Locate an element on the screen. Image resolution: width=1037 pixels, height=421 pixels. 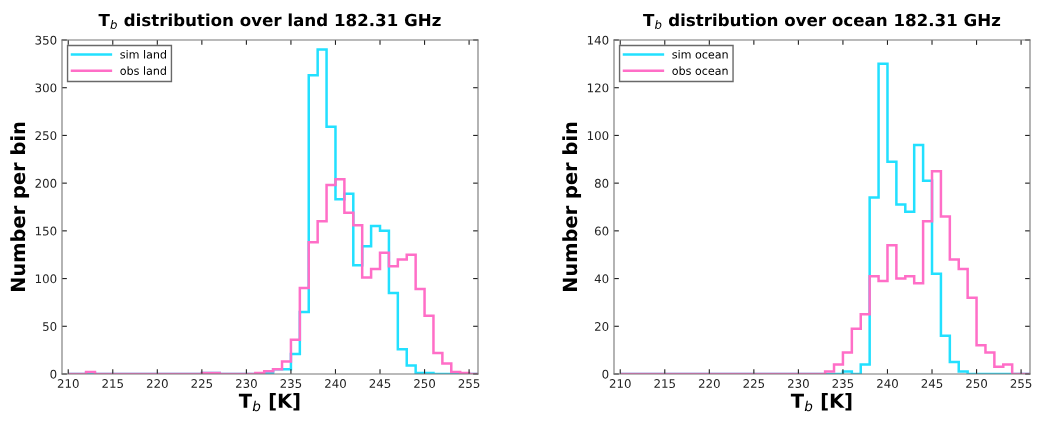
legend-label: sim ocean is located at coordinates (700, 54).